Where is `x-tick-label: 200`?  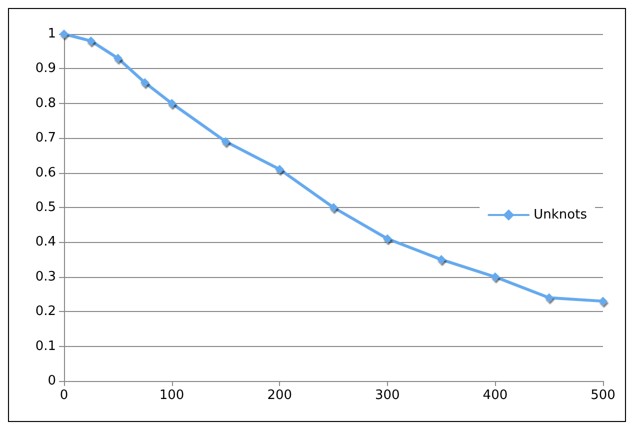
x-tick-label: 200 is located at coordinates (279, 395).